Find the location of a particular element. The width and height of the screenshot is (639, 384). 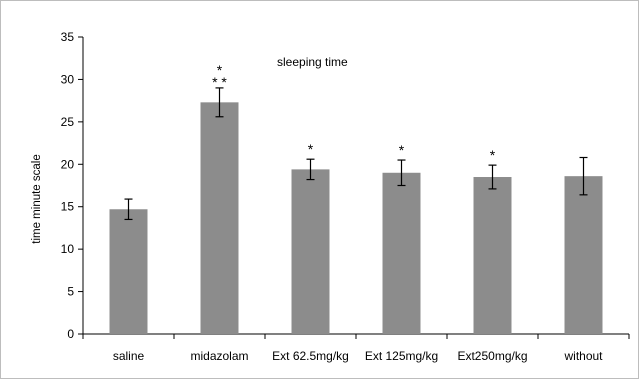

y-tick-label: 5 is located at coordinates (70, 292).